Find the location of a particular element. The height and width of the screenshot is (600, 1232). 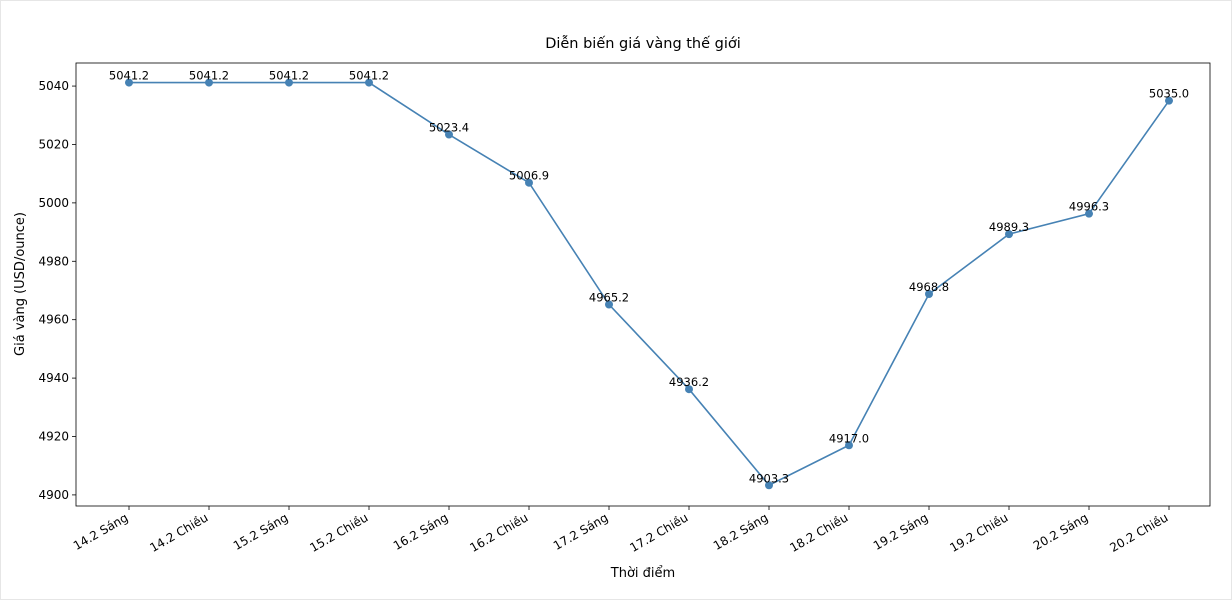

data-label: 4917.0 is located at coordinates (849, 438).